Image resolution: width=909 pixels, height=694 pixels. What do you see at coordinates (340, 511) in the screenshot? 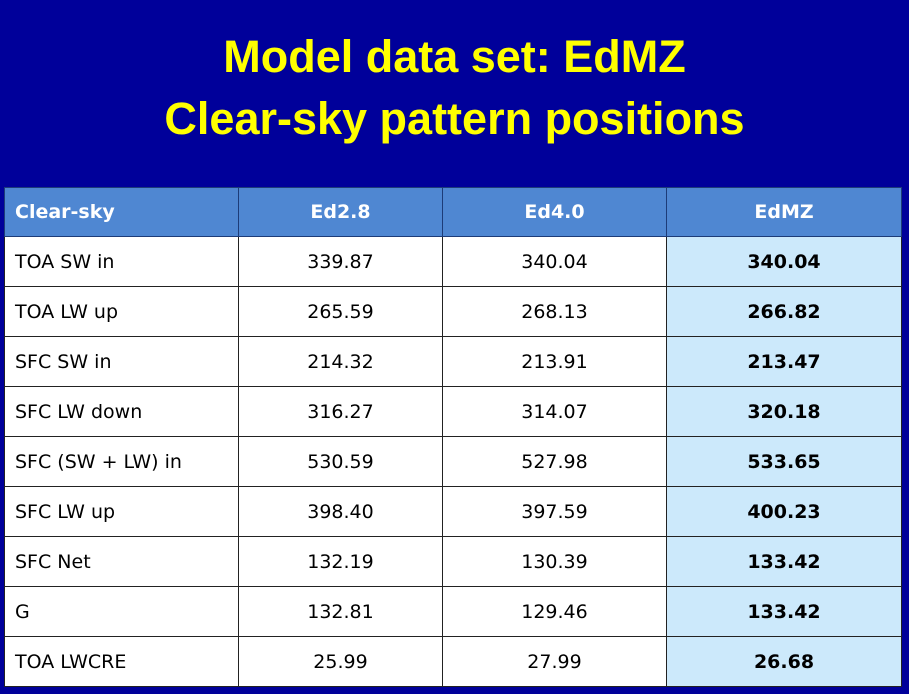
I see `ed2-8-value: 398.40` at bounding box center [340, 511].